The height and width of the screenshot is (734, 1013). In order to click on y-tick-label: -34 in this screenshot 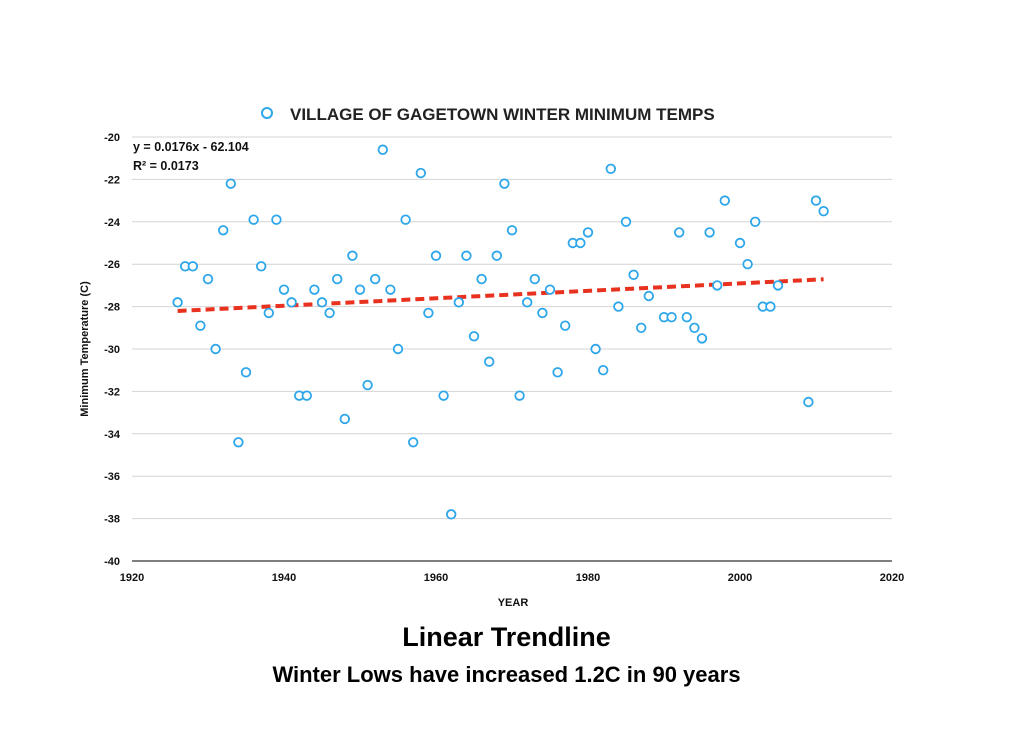, I will do `click(112, 435)`.